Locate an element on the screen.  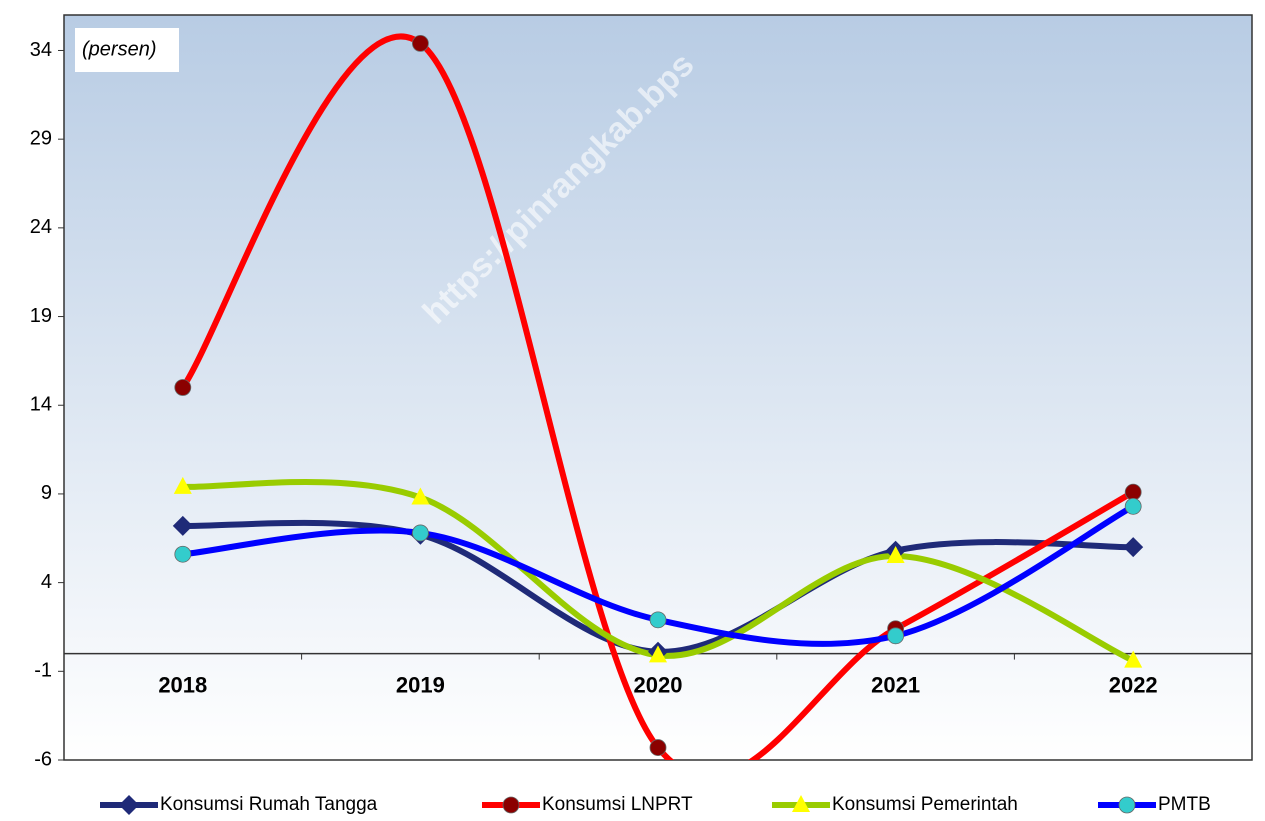
y-tick-label: -6 is located at coordinates (43, 759).